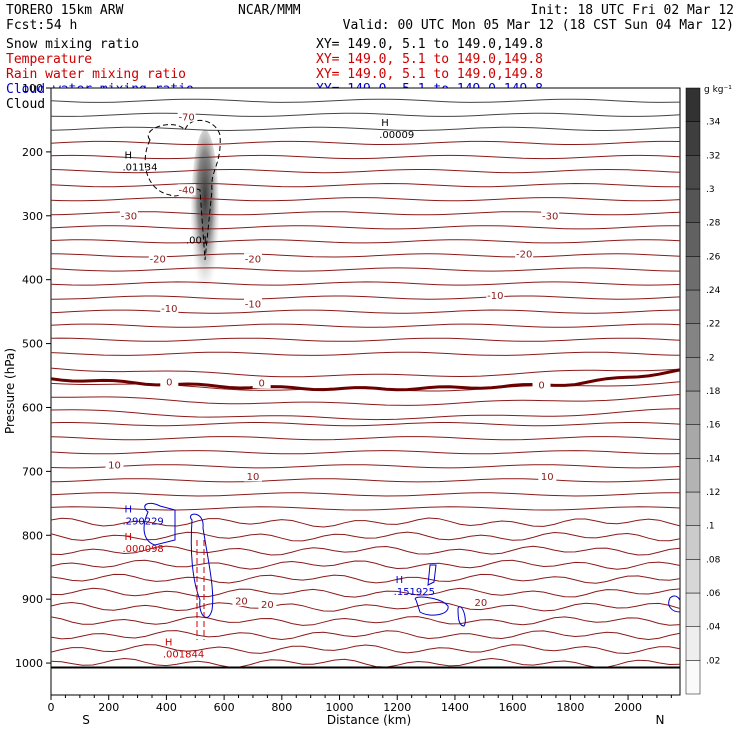 The height and width of the screenshot is (740, 740). Describe the element at coordinates (713, 325) in the screenshot. I see `colorbar-tick-label: .22` at that location.